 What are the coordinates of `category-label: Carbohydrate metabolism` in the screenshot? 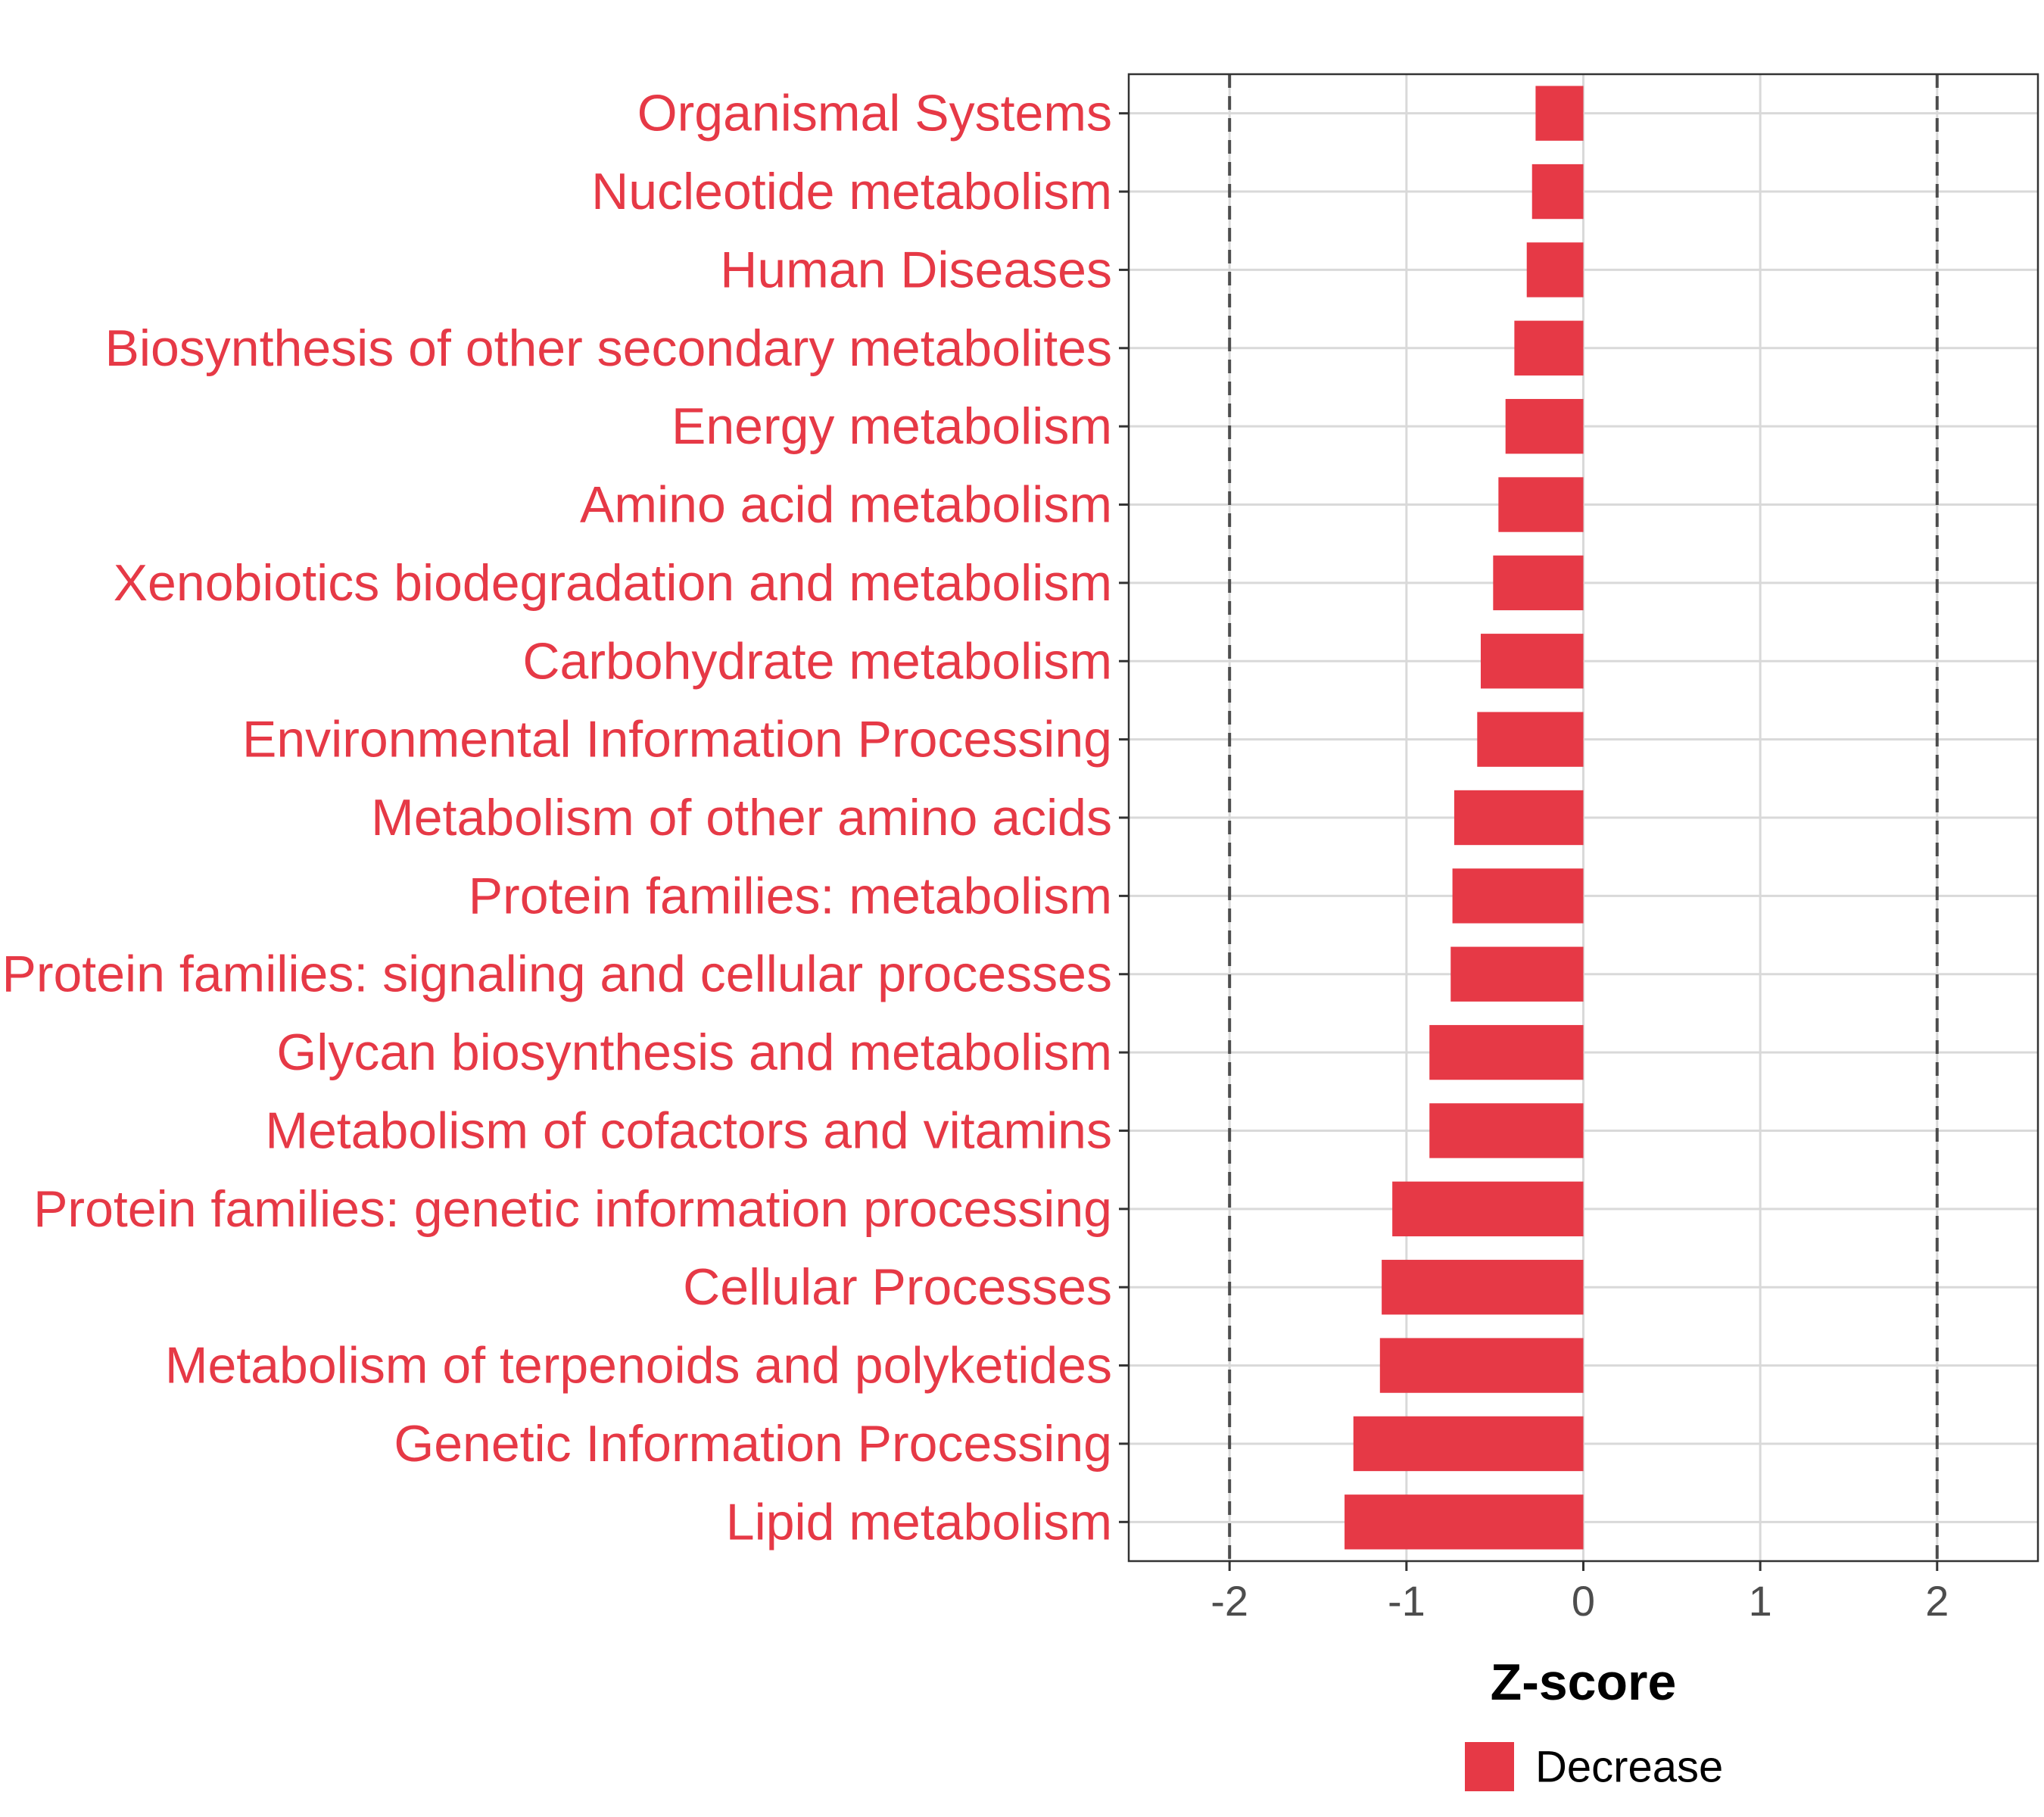 It's located at (817, 661).